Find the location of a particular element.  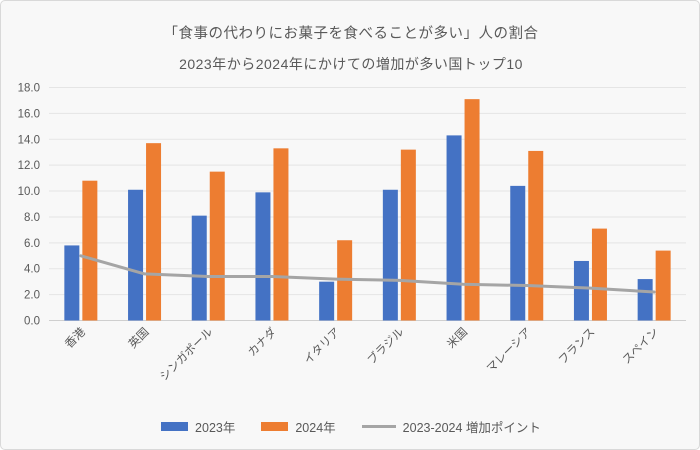

y-tick-label: 8.0 is located at coordinates (32, 218).